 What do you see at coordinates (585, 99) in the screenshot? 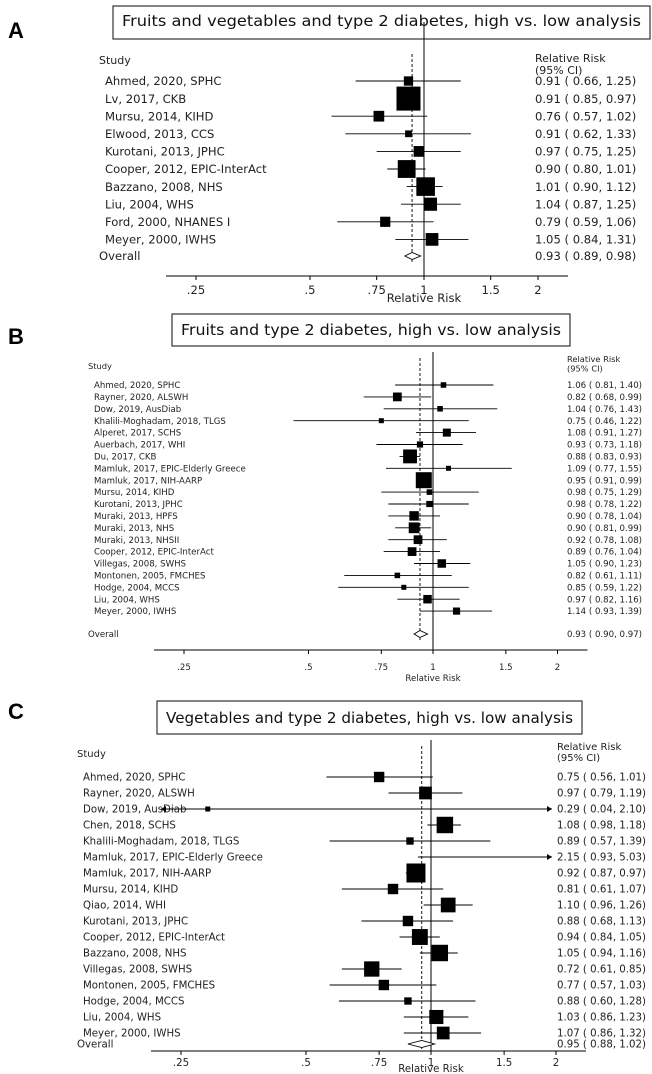
I see `study-rr-ci: 0.91 ( 0.85, 0.97)` at bounding box center [585, 99].